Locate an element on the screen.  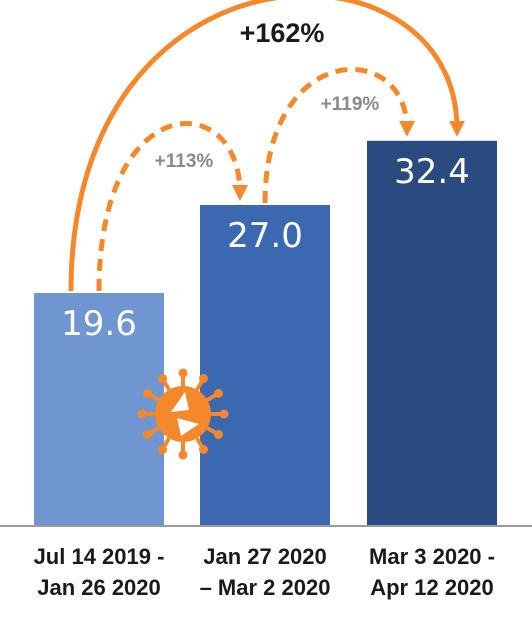
category-label: – Mar 2 2020 is located at coordinates (265, 587).